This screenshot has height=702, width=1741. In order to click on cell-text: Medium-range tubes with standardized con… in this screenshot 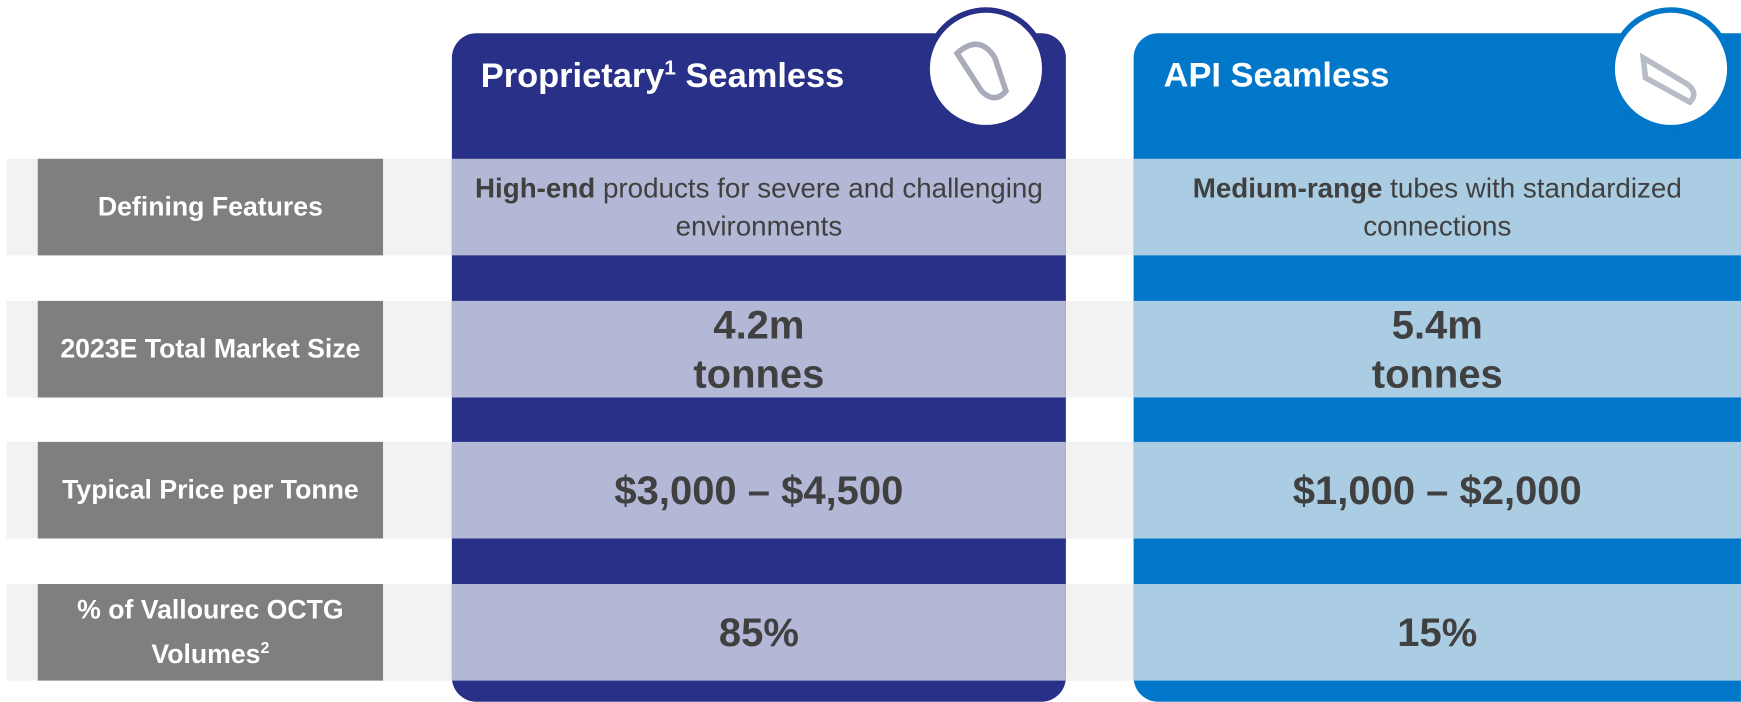, I will do `click(1437, 207)`.